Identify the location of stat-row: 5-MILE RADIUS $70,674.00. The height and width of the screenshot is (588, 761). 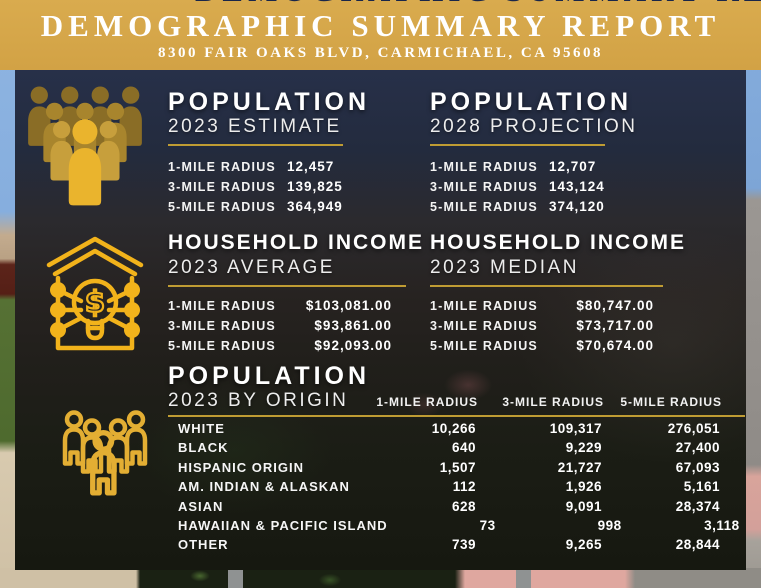
(542, 348).